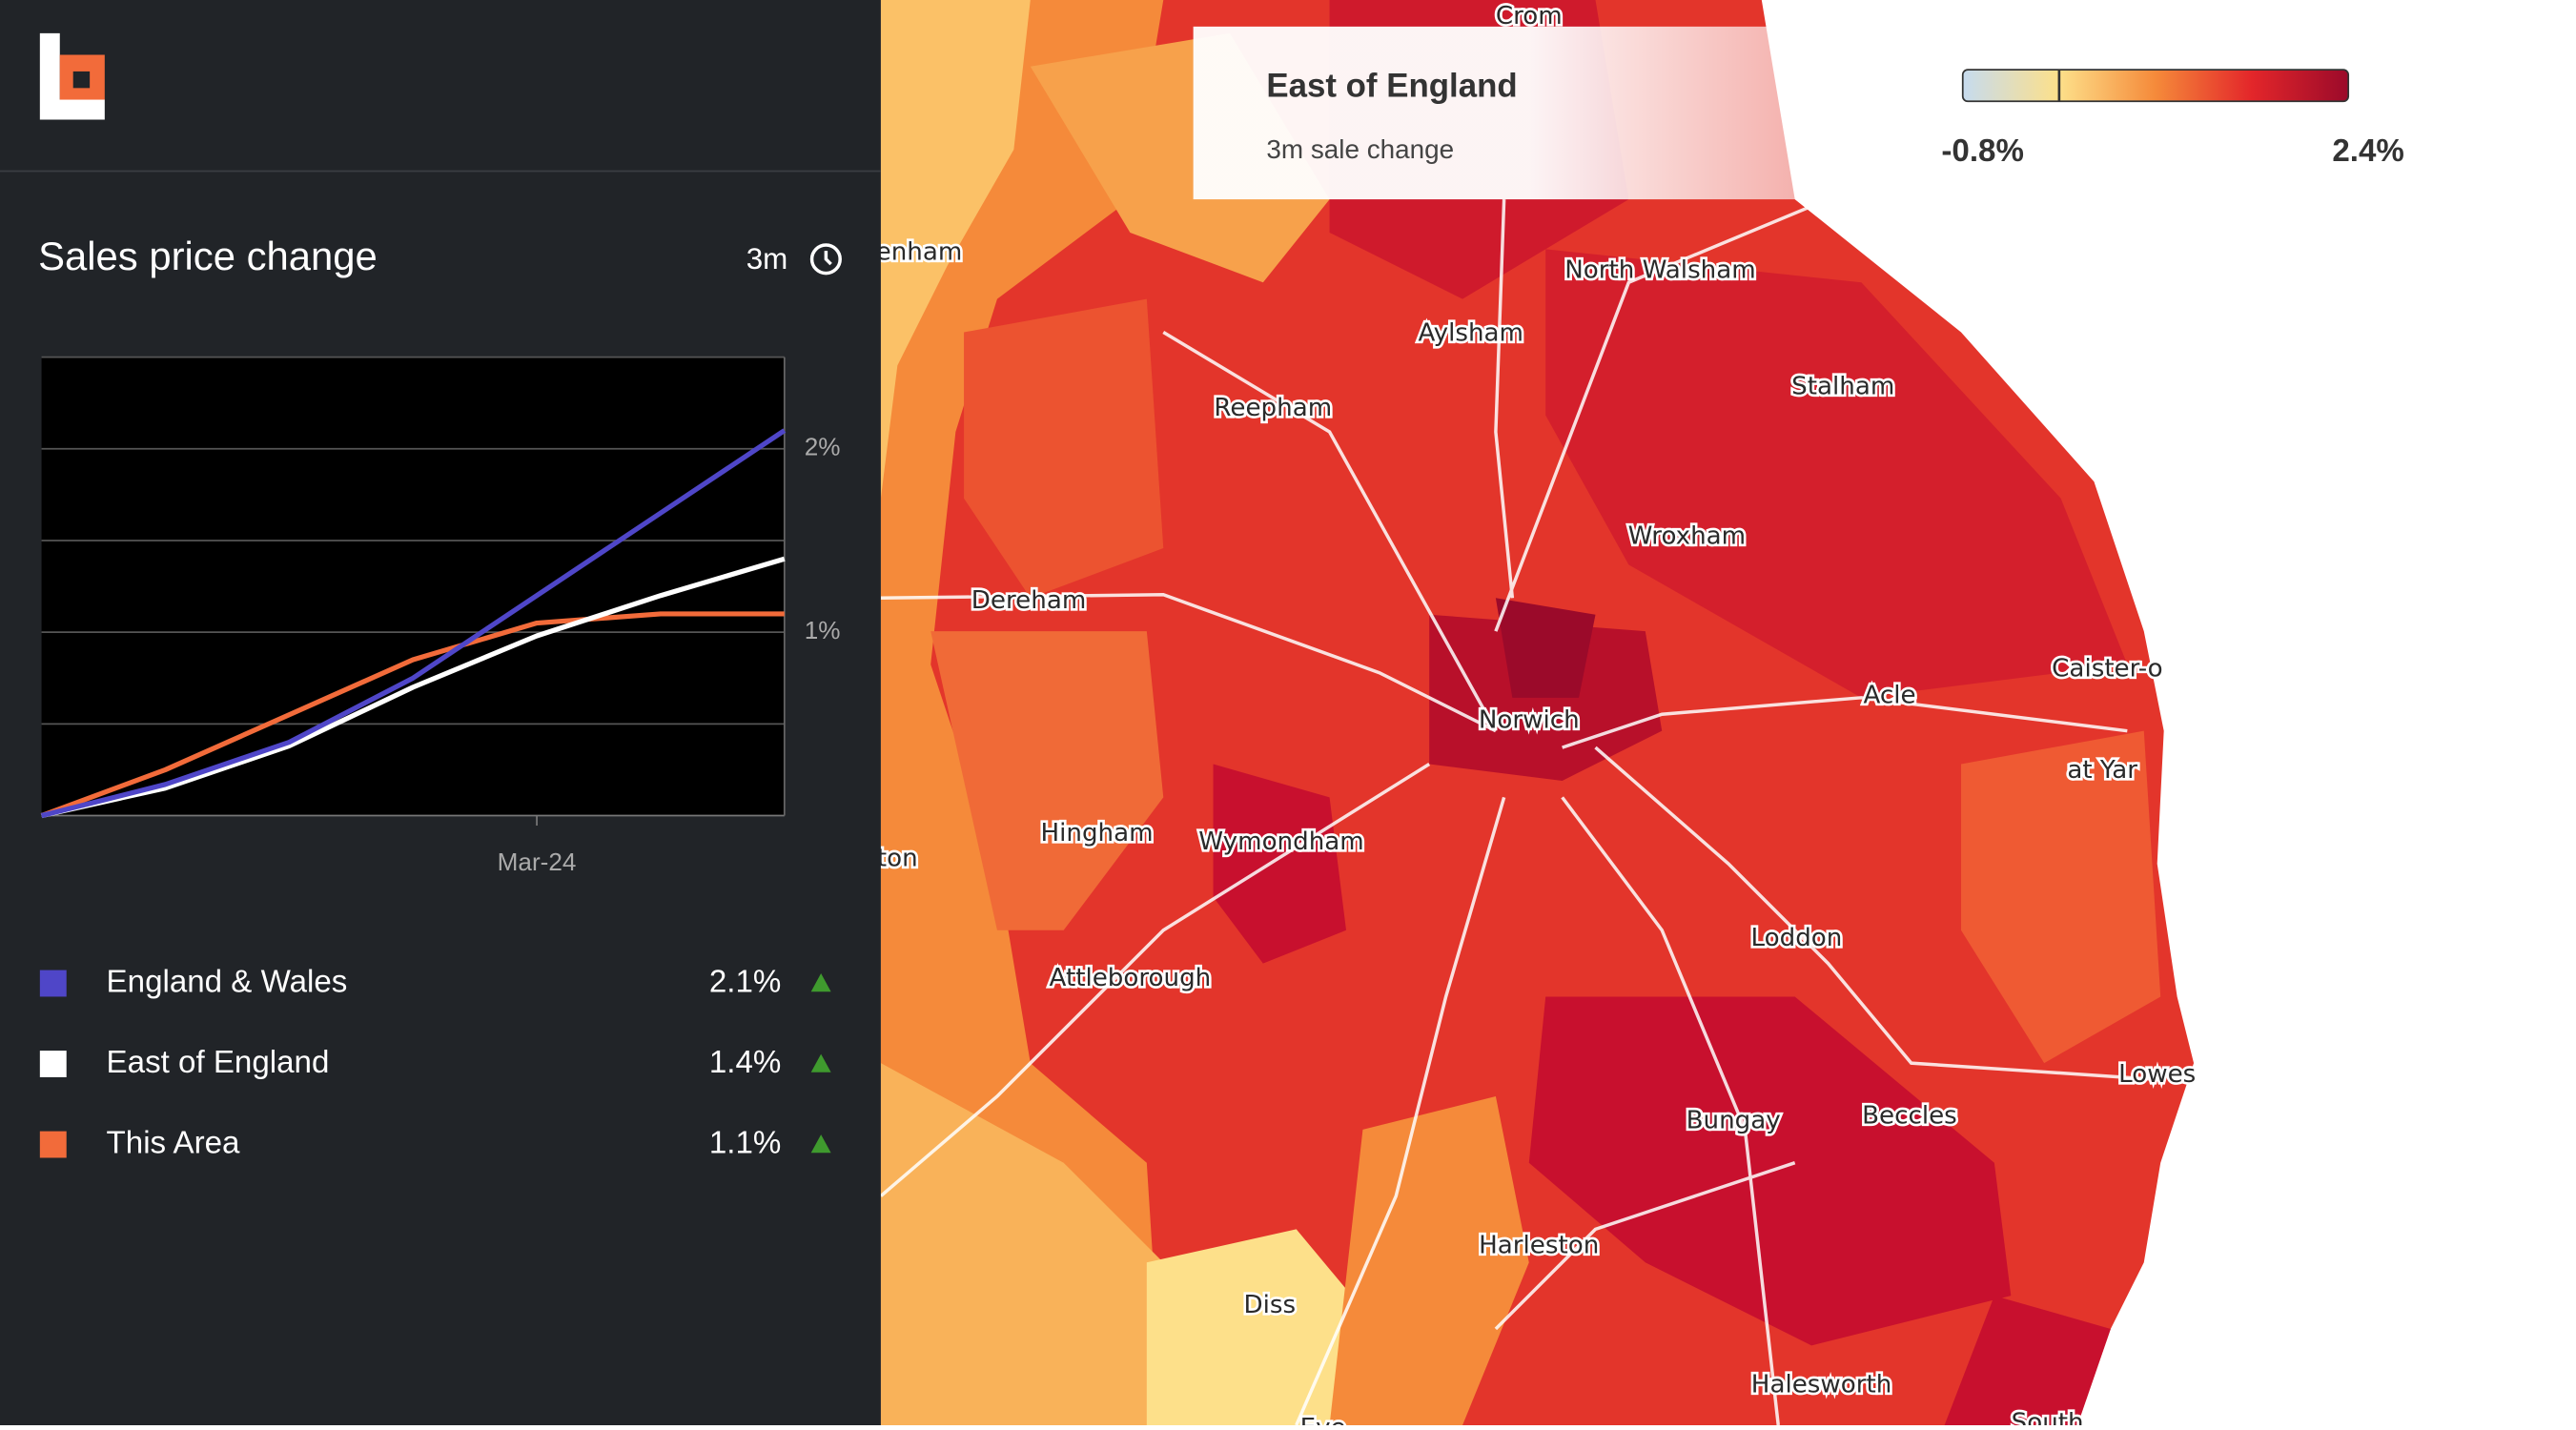 The height and width of the screenshot is (1430, 2576). I want to click on clock-icon, so click(826, 260).